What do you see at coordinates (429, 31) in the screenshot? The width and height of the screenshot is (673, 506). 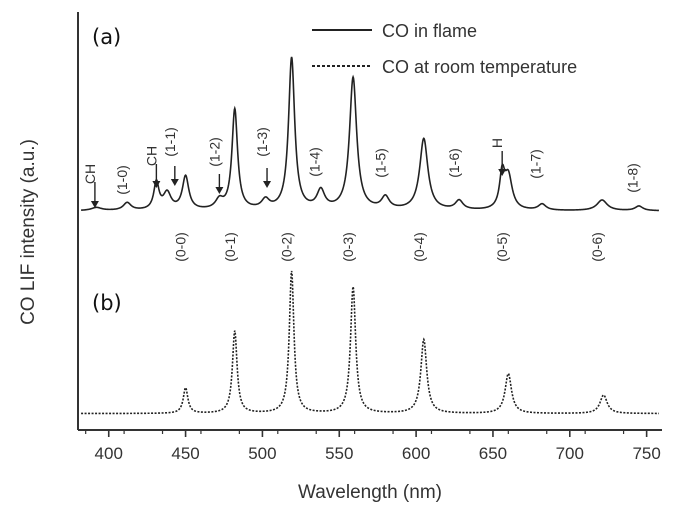 I see `legend-label-flame: CO in flame` at bounding box center [429, 31].